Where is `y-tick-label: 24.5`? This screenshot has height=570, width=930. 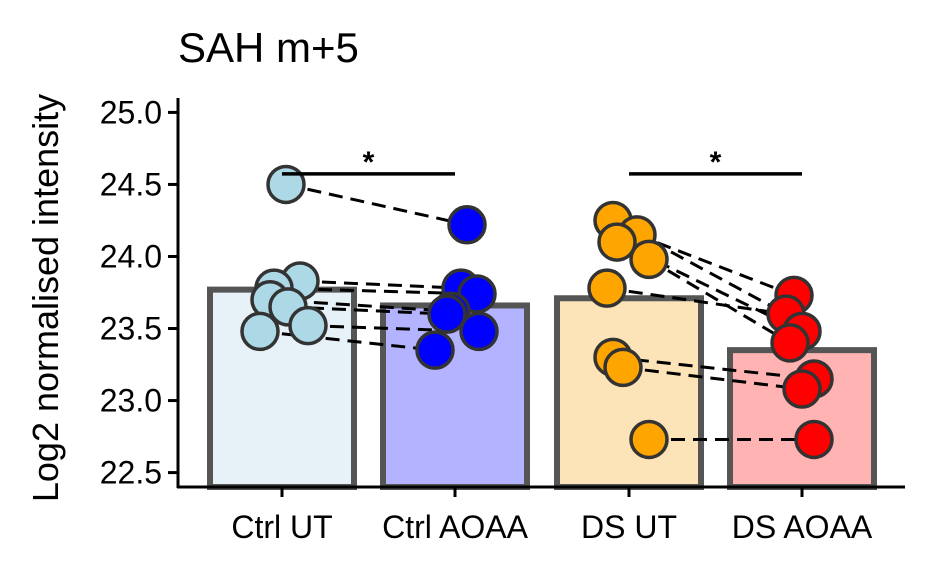
y-tick-label: 24.5 is located at coordinates (131, 184).